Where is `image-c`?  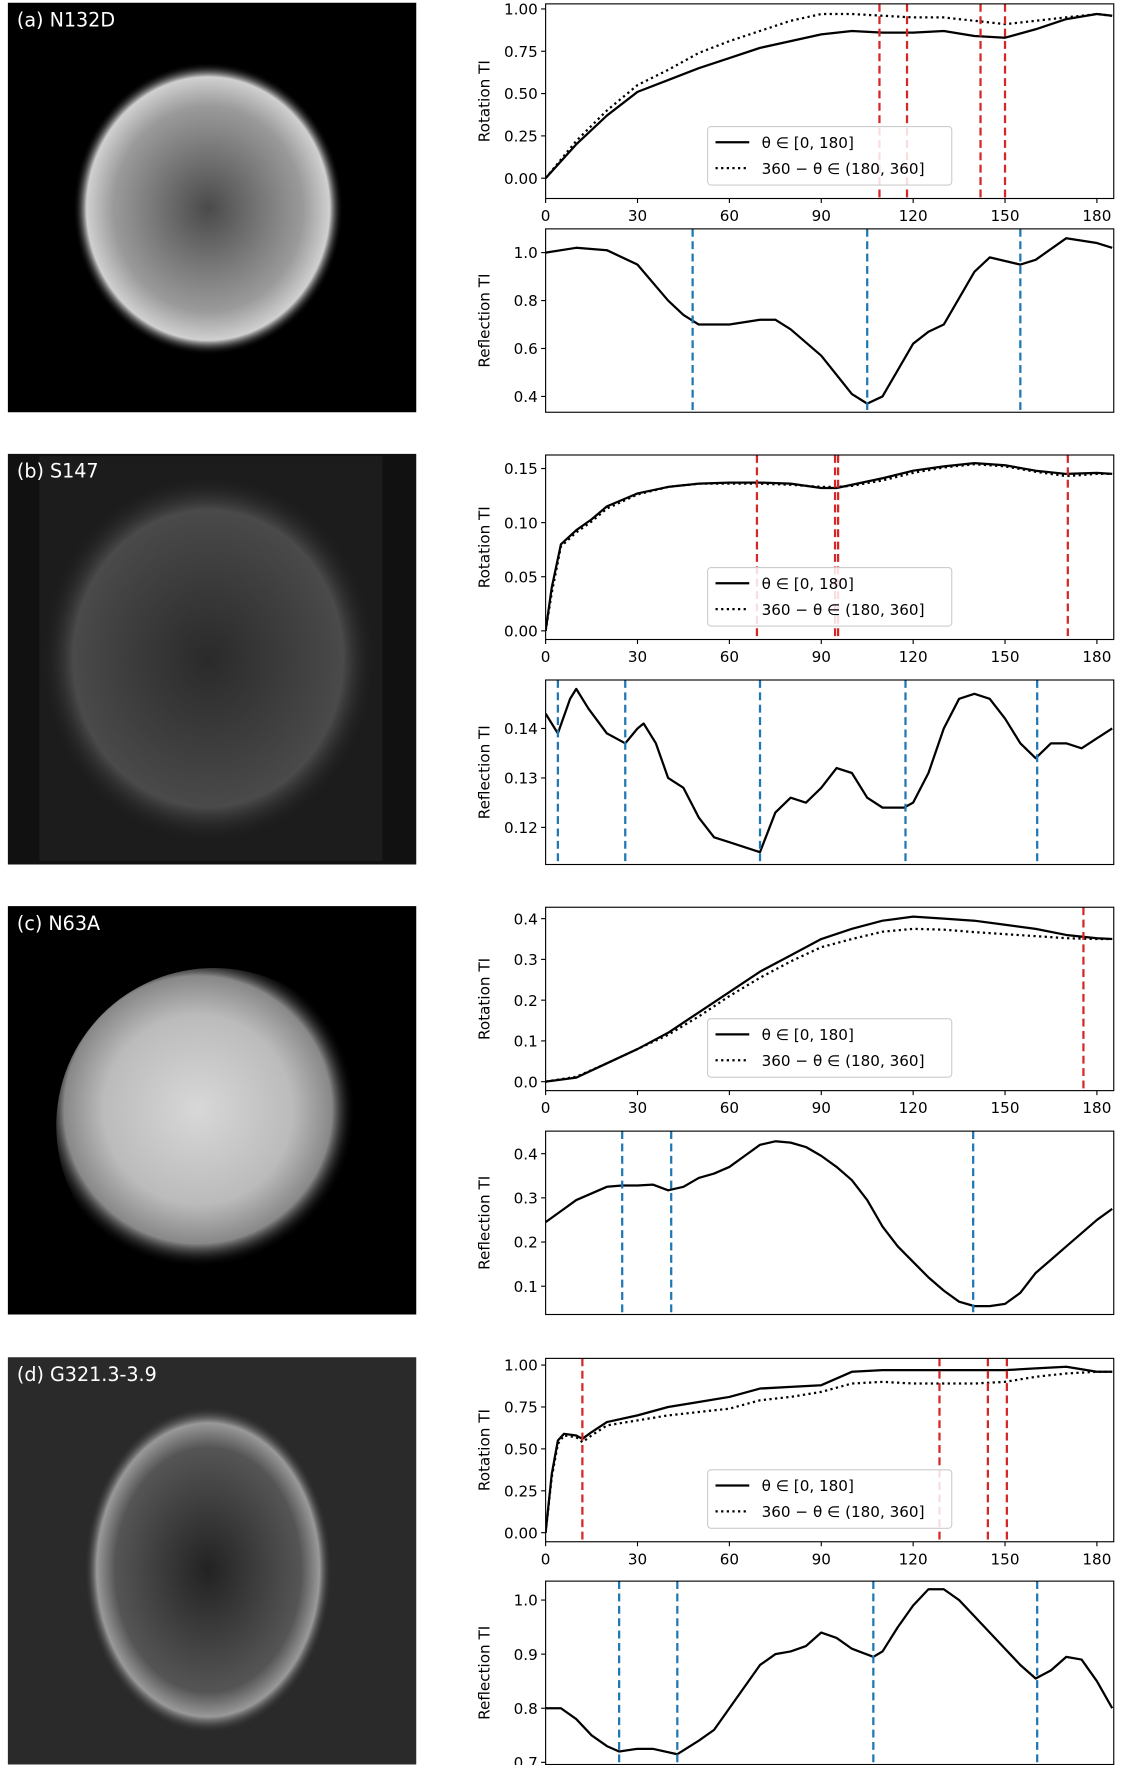
image-c is located at coordinates (212, 1110).